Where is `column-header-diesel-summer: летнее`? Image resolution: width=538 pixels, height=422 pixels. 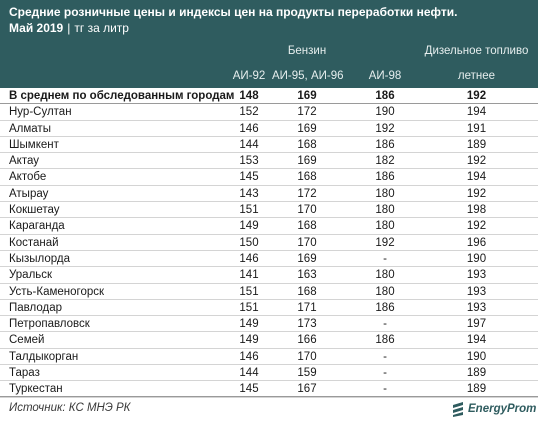
column-header-diesel-summer: летнее is located at coordinates (476, 76).